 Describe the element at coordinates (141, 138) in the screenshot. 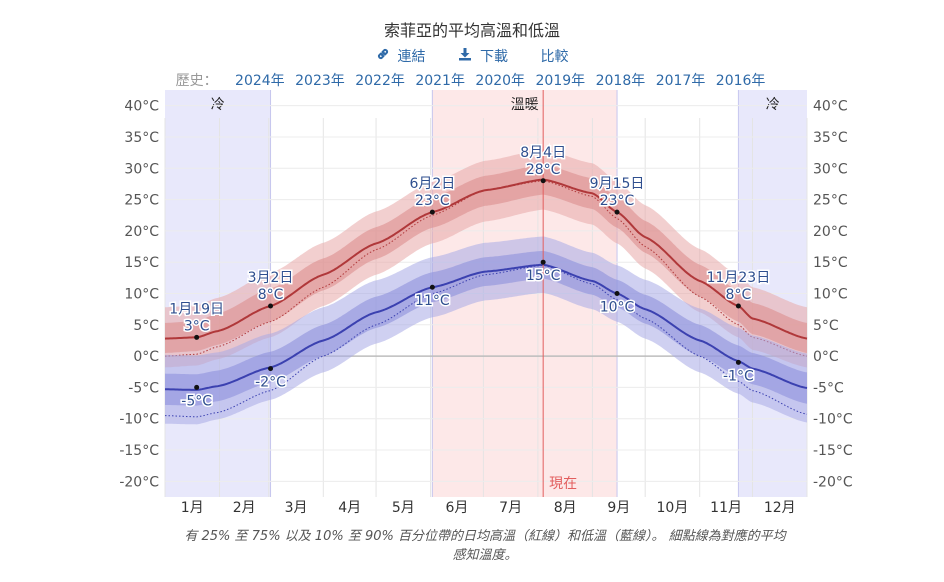

I see `ytick-left-1: 35°C` at that location.